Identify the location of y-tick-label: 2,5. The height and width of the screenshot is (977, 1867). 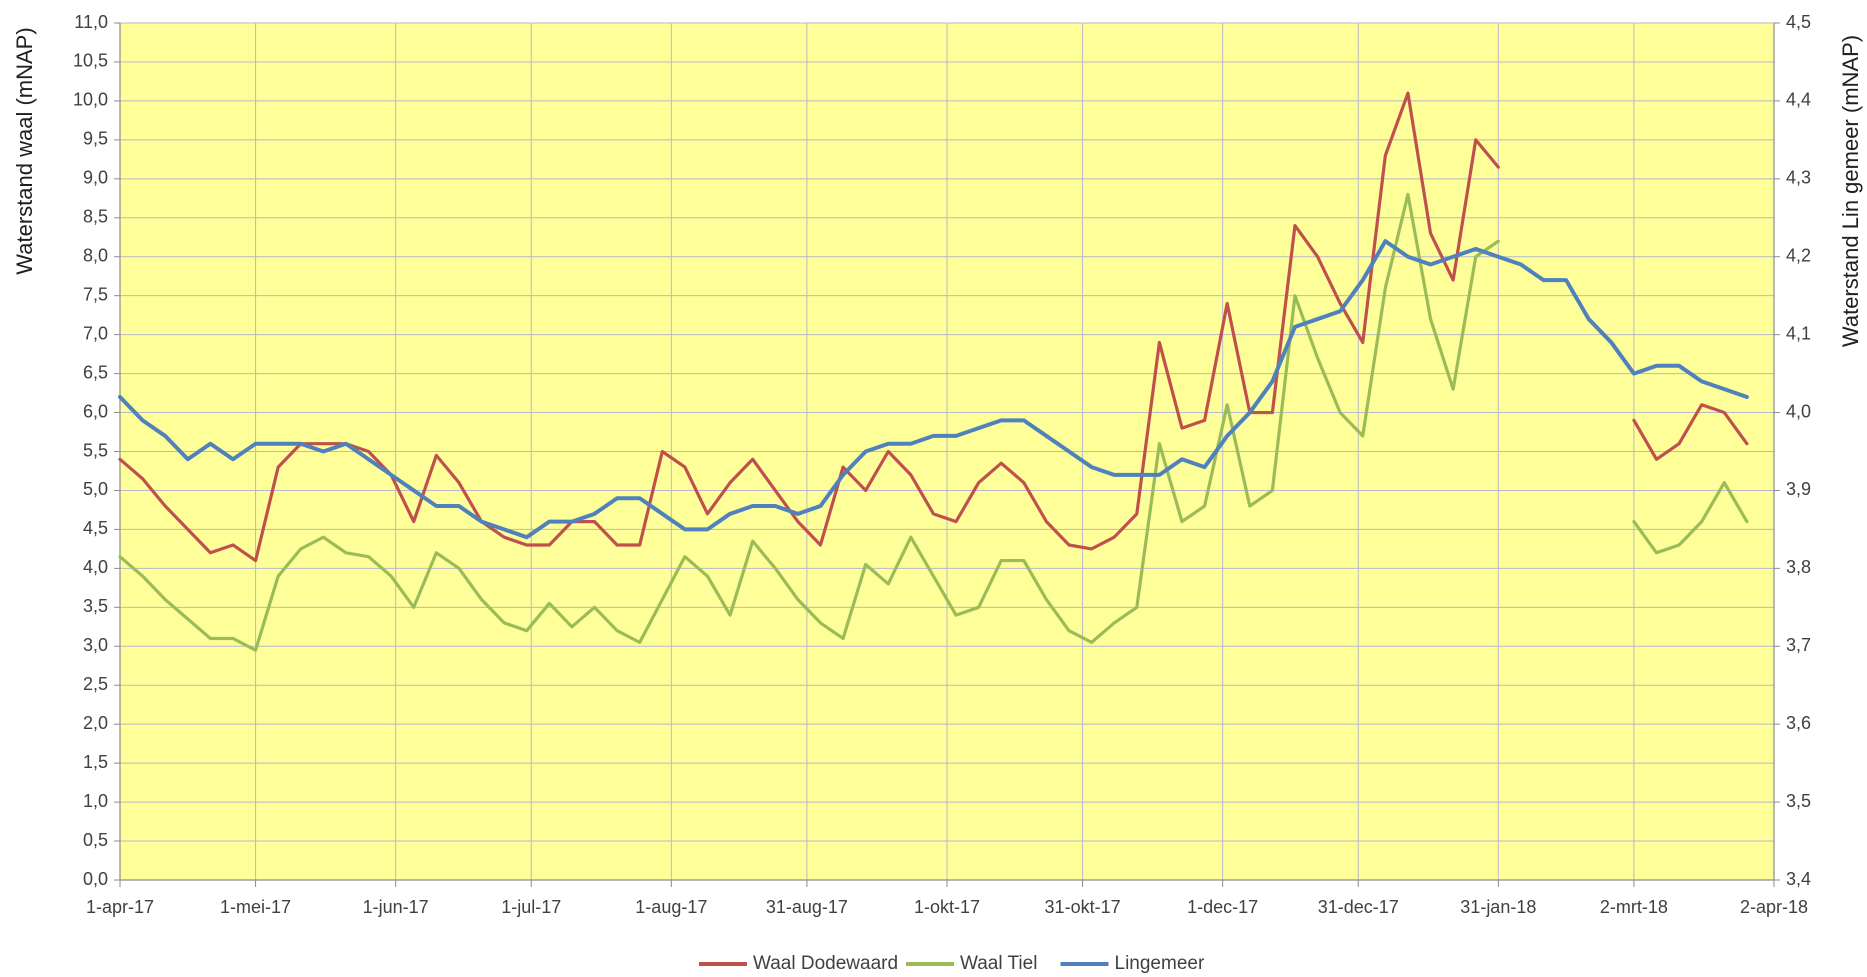
(95, 684).